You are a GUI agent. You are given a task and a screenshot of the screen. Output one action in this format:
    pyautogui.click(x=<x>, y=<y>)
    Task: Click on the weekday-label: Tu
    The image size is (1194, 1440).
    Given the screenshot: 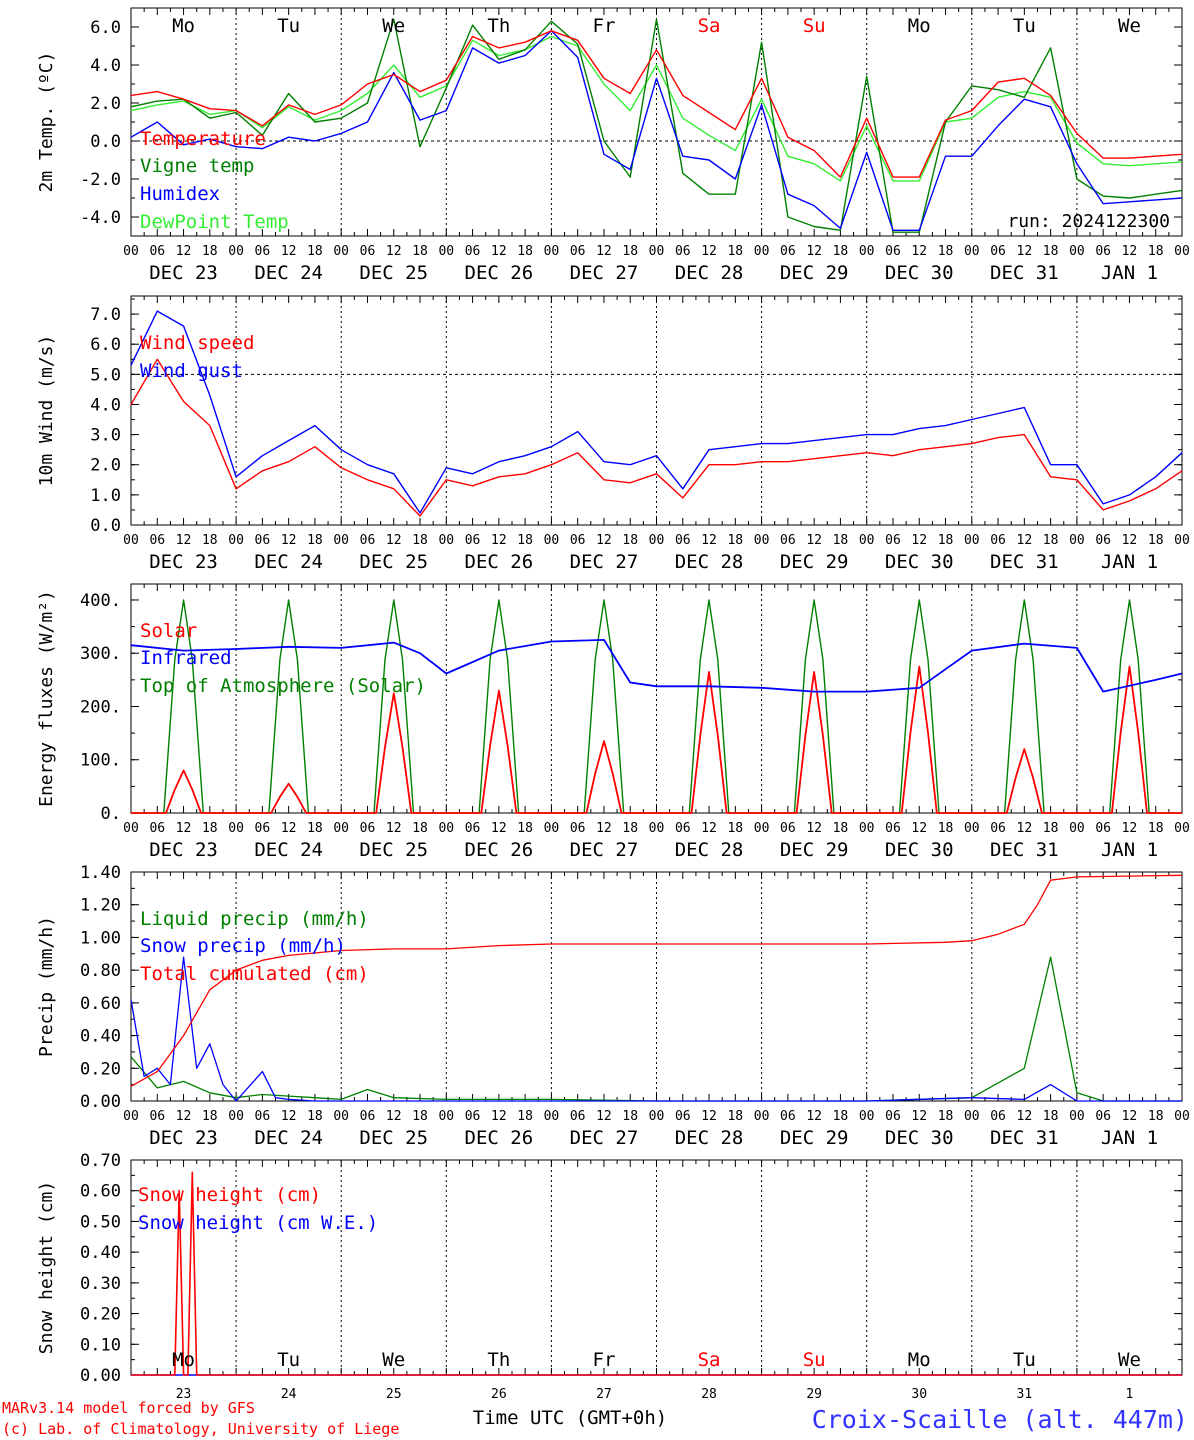 What is the action you would take?
    pyautogui.click(x=1024, y=26)
    